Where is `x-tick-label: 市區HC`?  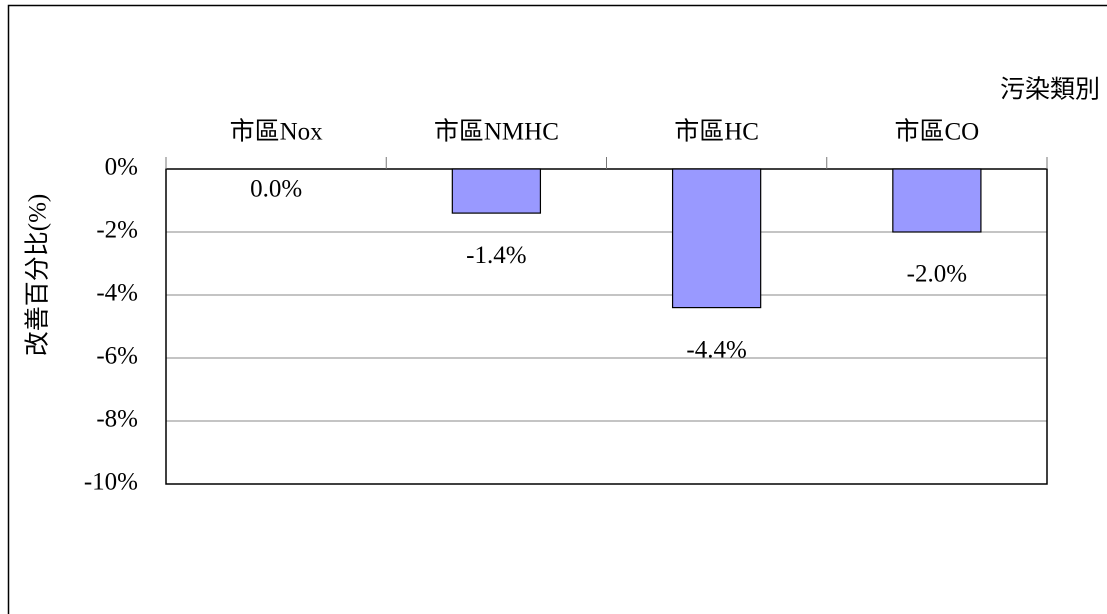
x-tick-label: 市區HC is located at coordinates (716, 132).